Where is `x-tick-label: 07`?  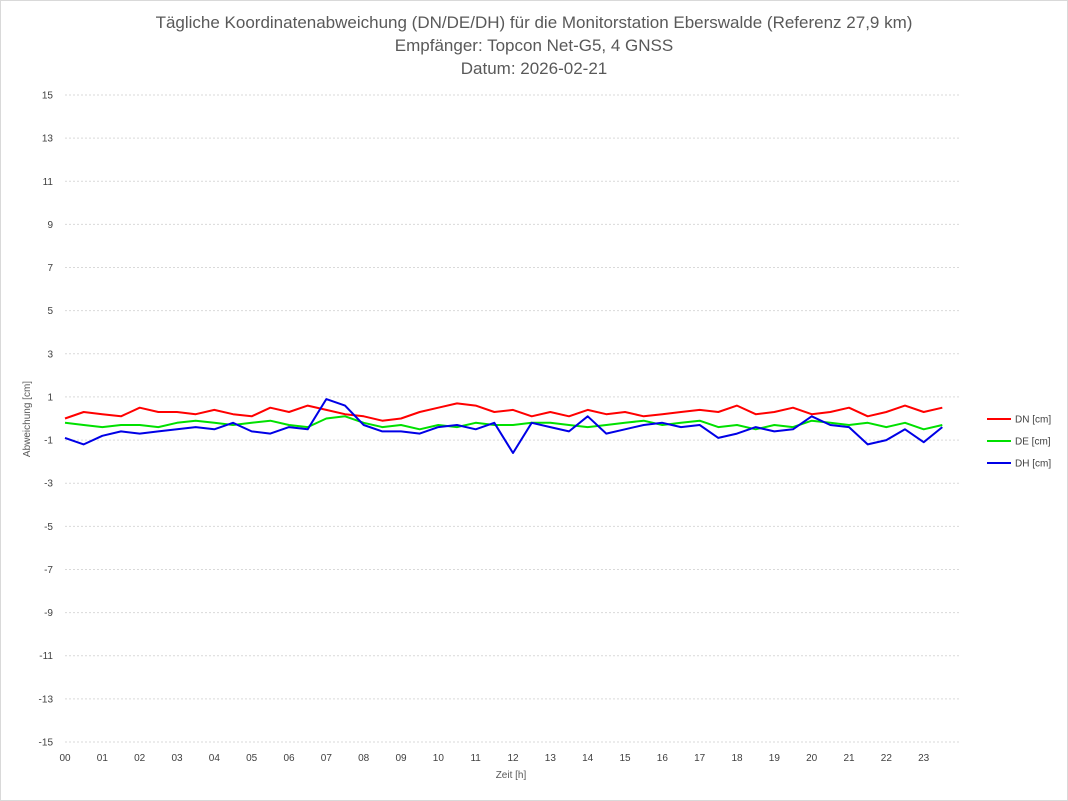
x-tick-label: 07 is located at coordinates (327, 758).